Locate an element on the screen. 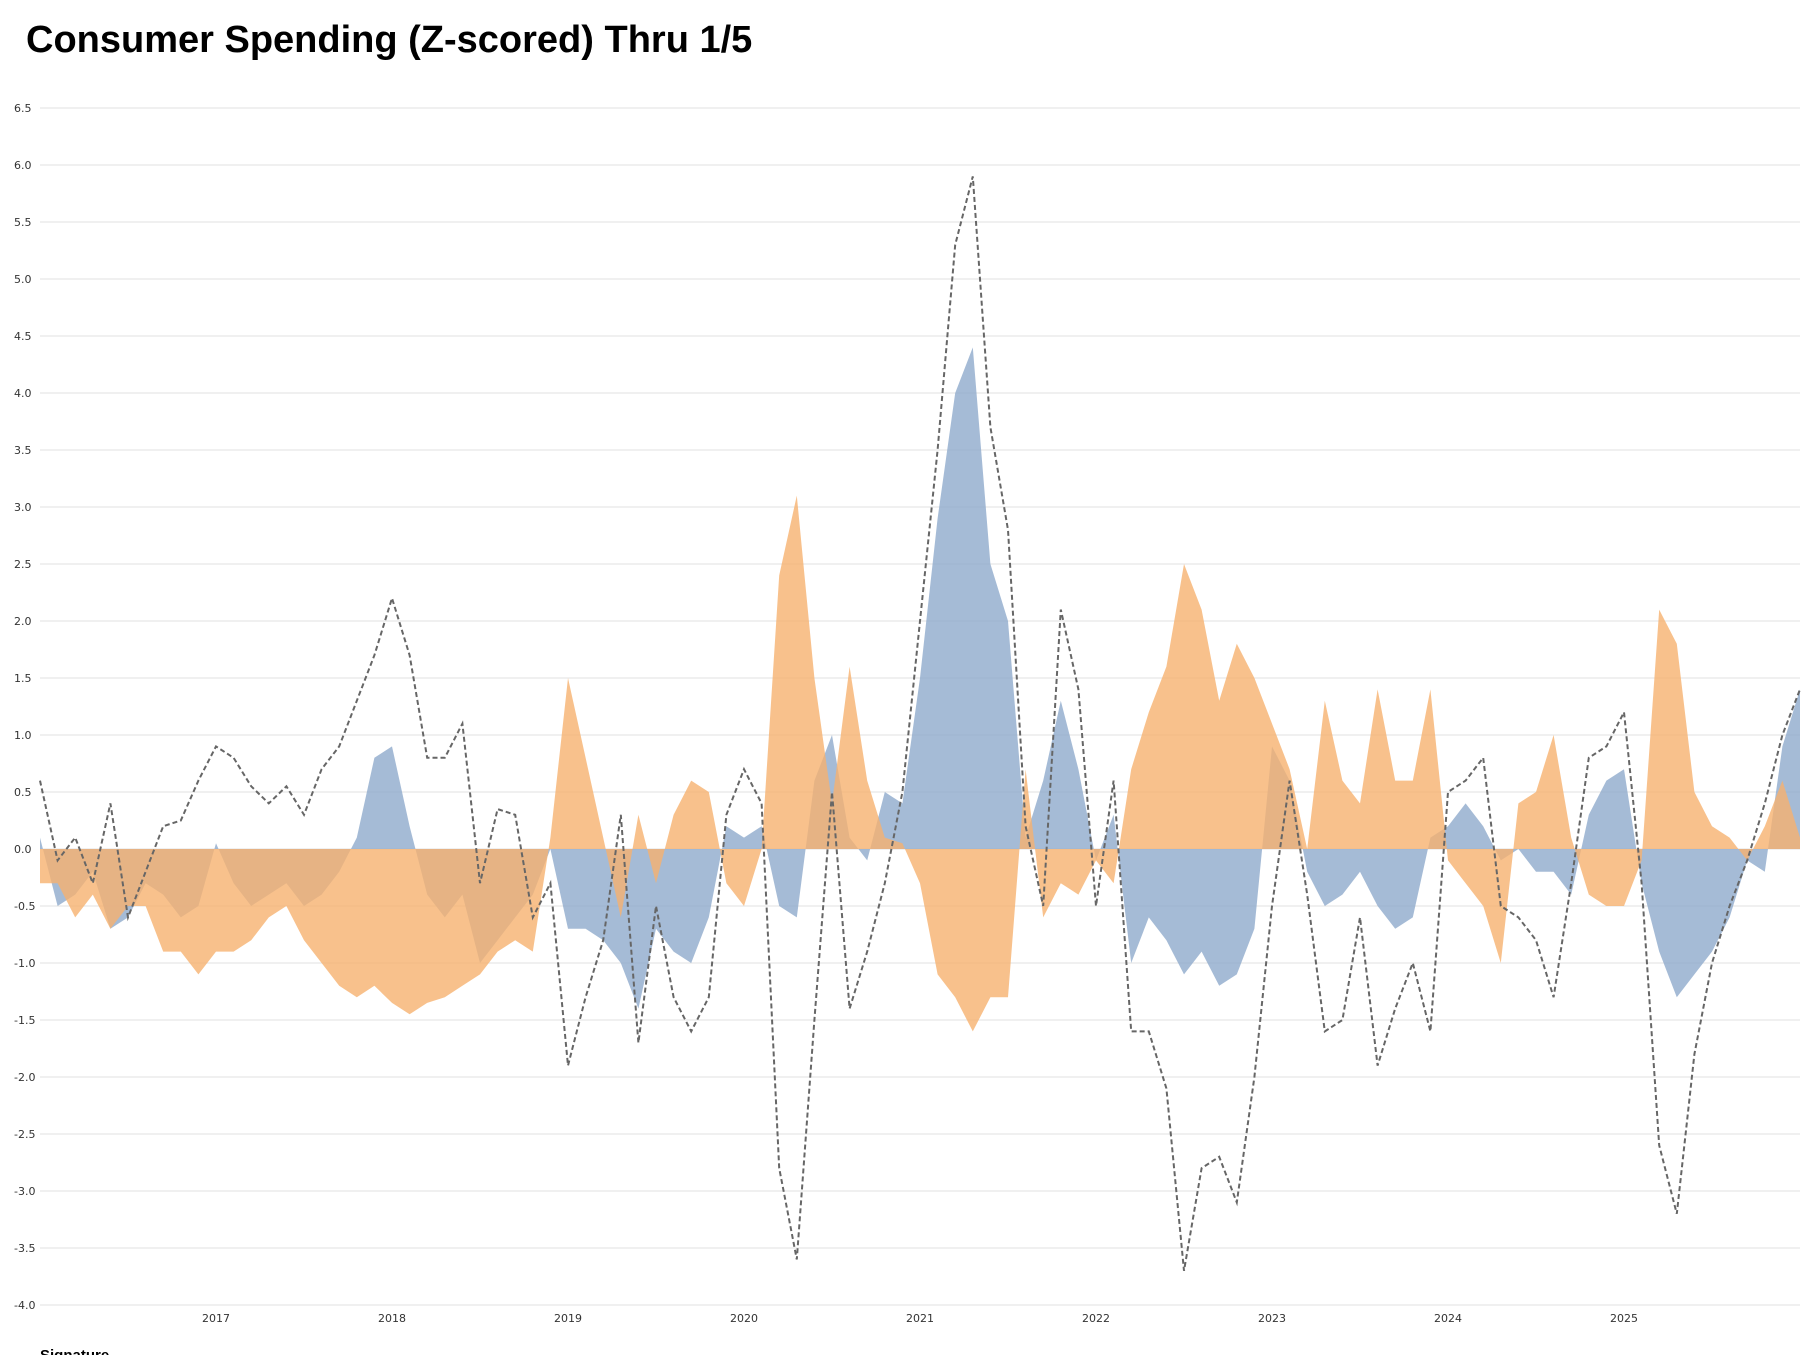 This screenshot has height=1355, width=1807. x-tick-label: 2024 is located at coordinates (1448, 1318).